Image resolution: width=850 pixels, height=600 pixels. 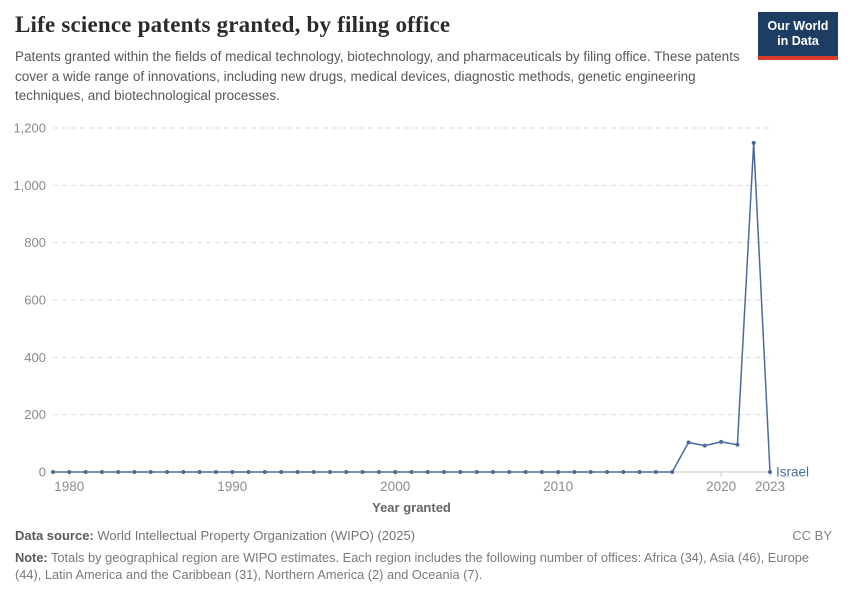 I want to click on x-tick-label: 2010, so click(x=558, y=486).